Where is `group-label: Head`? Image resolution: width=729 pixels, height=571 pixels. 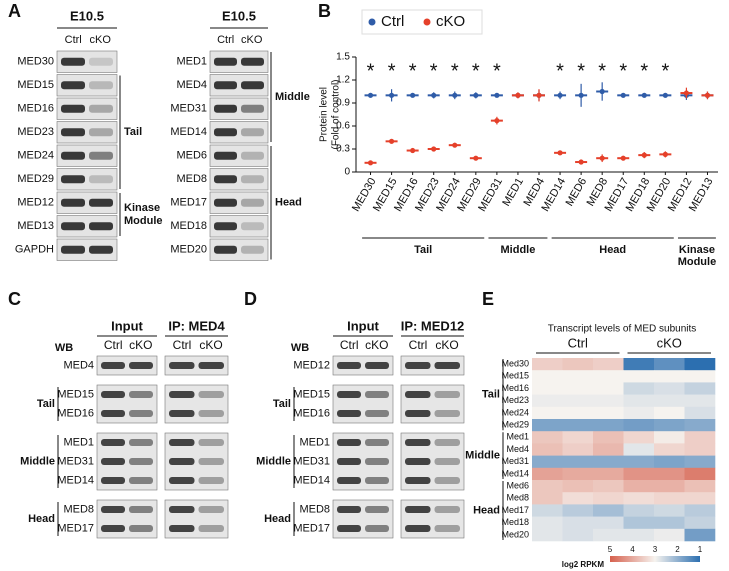 group-label: Head is located at coordinates (277, 519).